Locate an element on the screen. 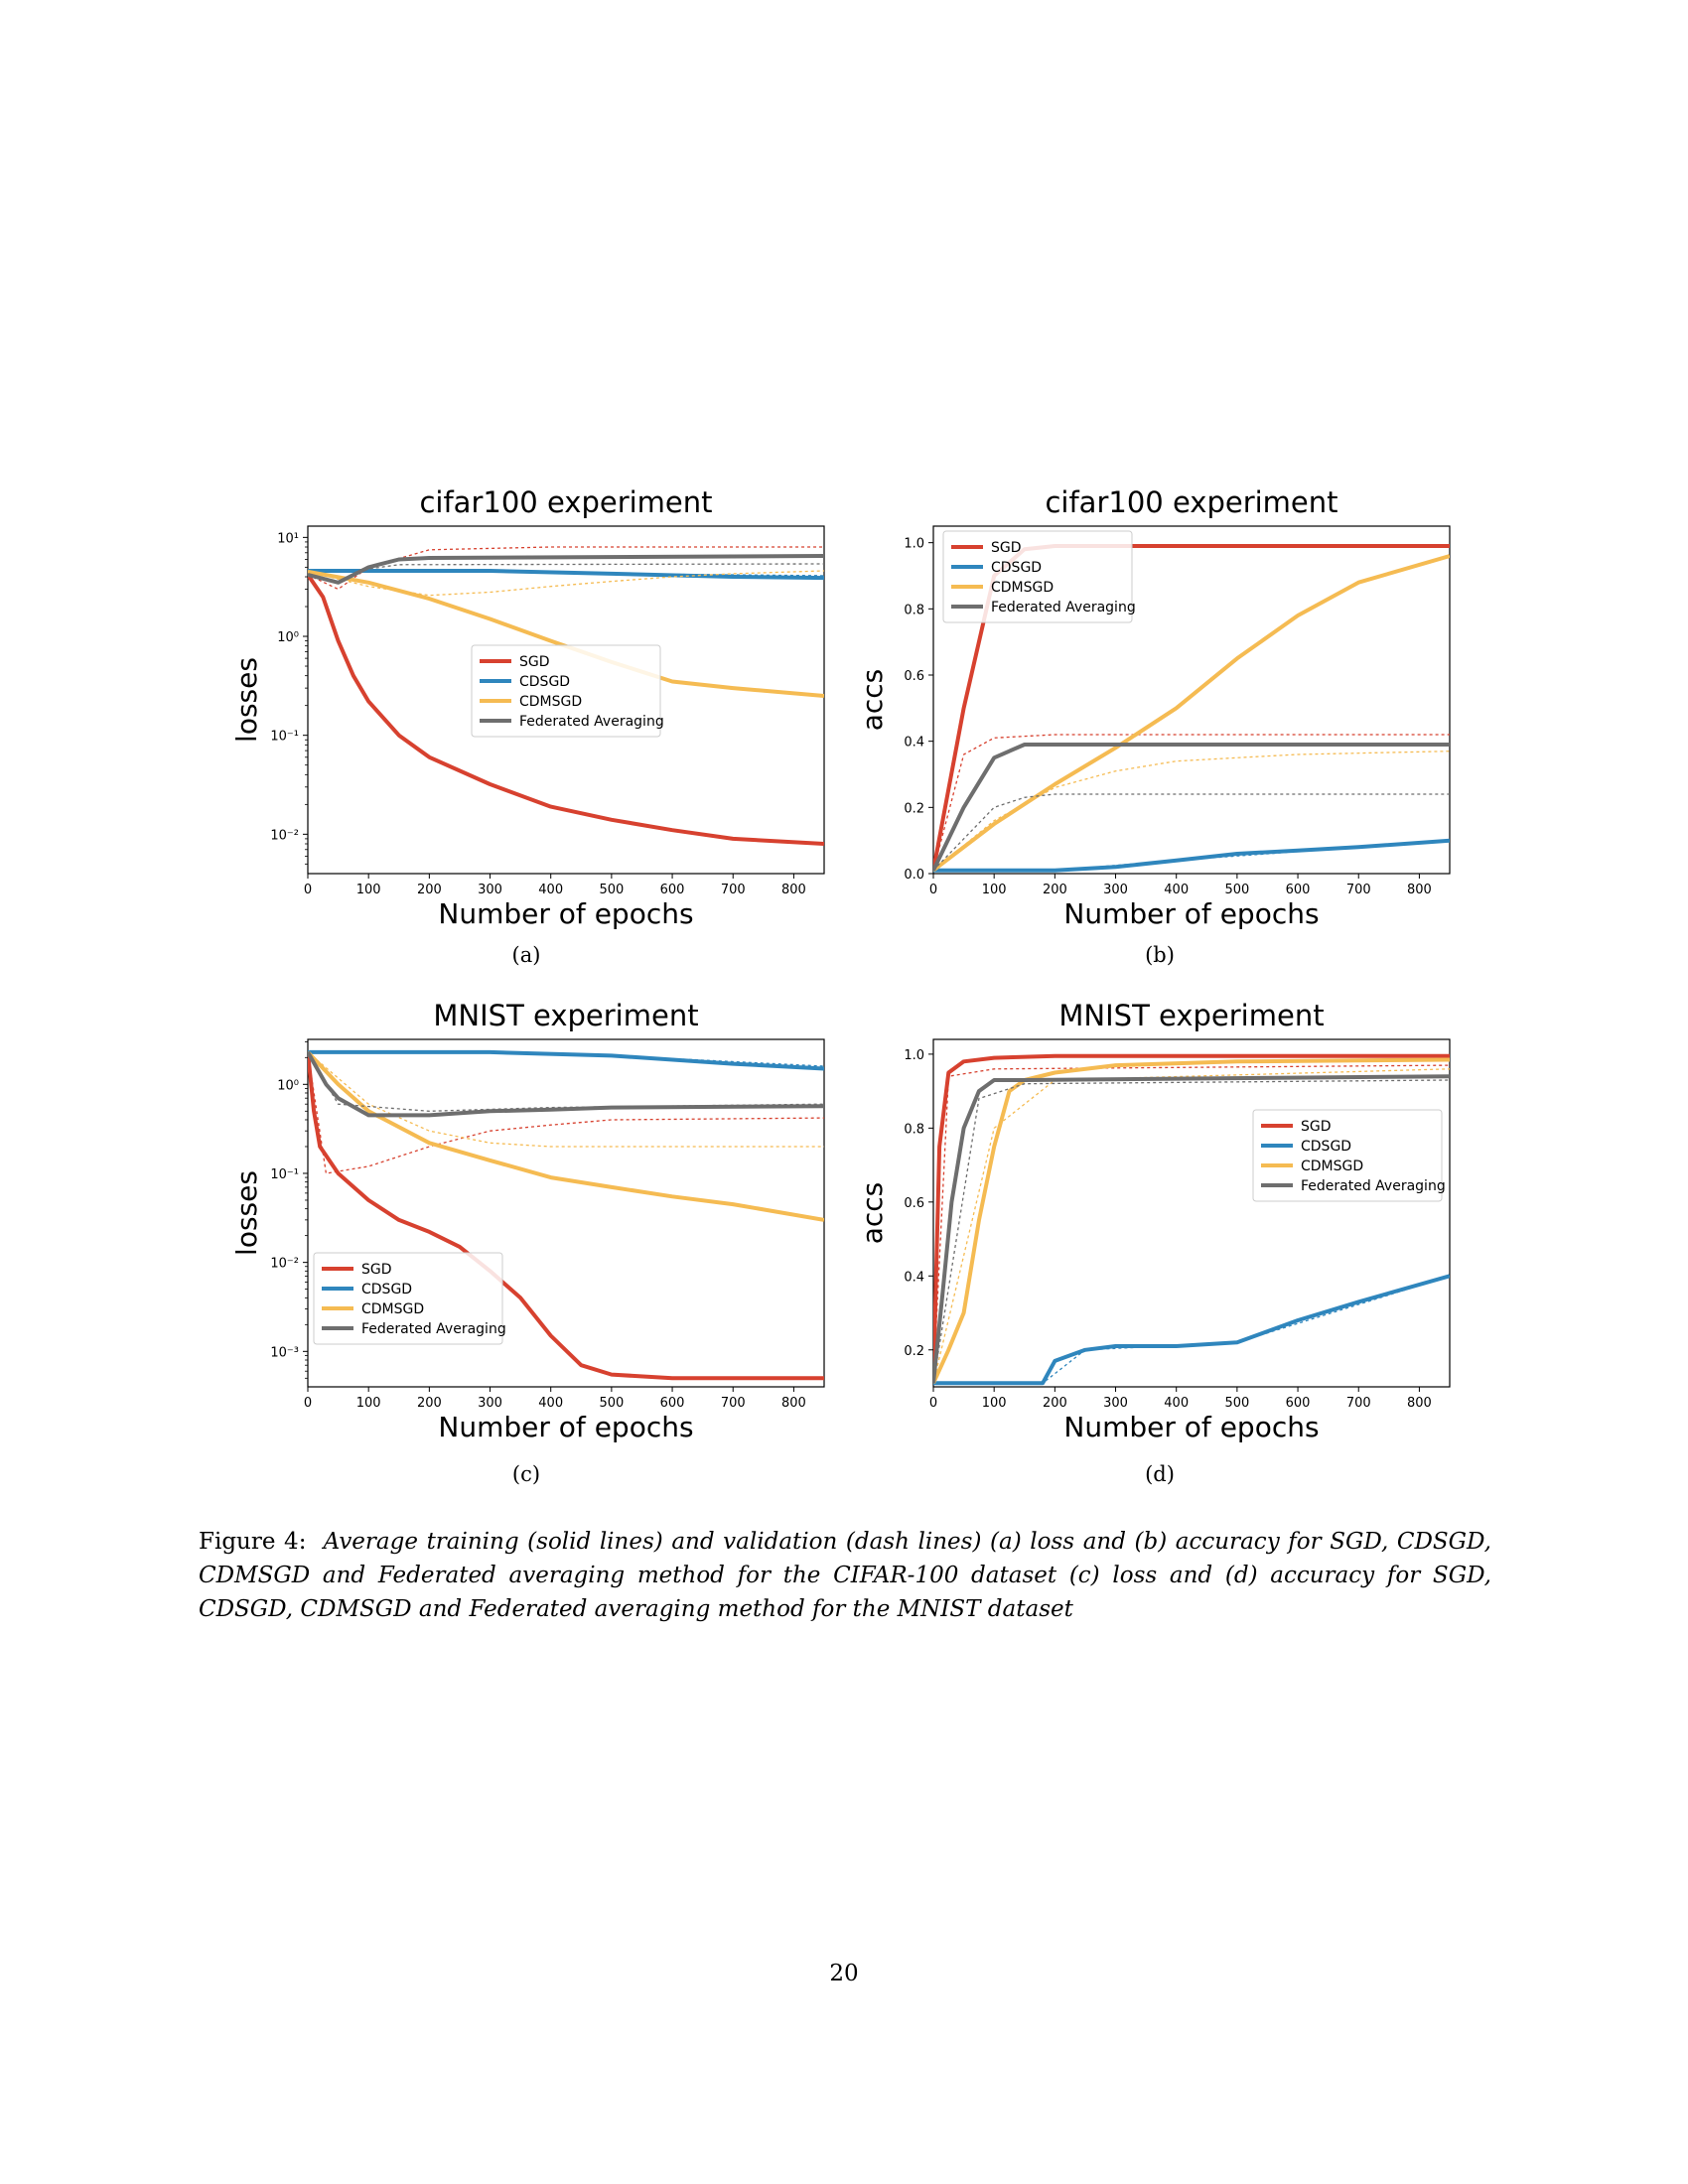 The height and width of the screenshot is (2184, 1688). subcaption-b: (b) is located at coordinates (1160, 955).